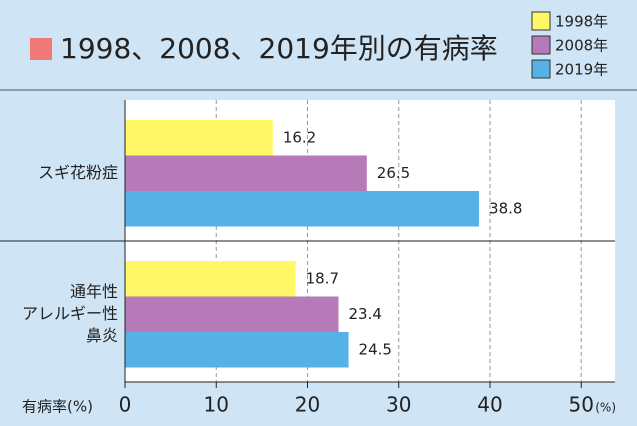 The width and height of the screenshot is (637, 426). Describe the element at coordinates (375, 349) in the screenshot. I see `value-label: 24.5` at that location.